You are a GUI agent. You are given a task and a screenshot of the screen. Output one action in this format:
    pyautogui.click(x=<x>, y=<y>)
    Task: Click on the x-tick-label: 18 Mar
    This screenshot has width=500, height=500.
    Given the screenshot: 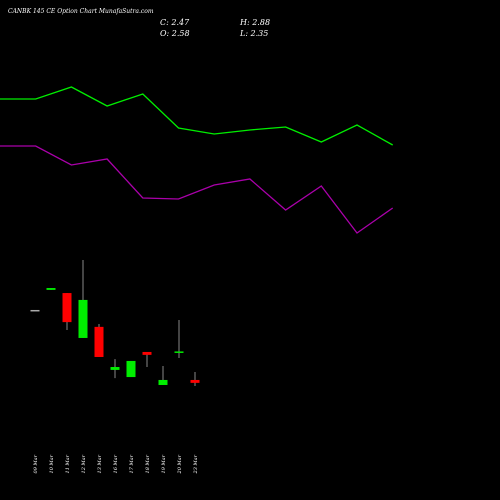 What is the action you would take?
    pyautogui.click(x=148, y=463)
    